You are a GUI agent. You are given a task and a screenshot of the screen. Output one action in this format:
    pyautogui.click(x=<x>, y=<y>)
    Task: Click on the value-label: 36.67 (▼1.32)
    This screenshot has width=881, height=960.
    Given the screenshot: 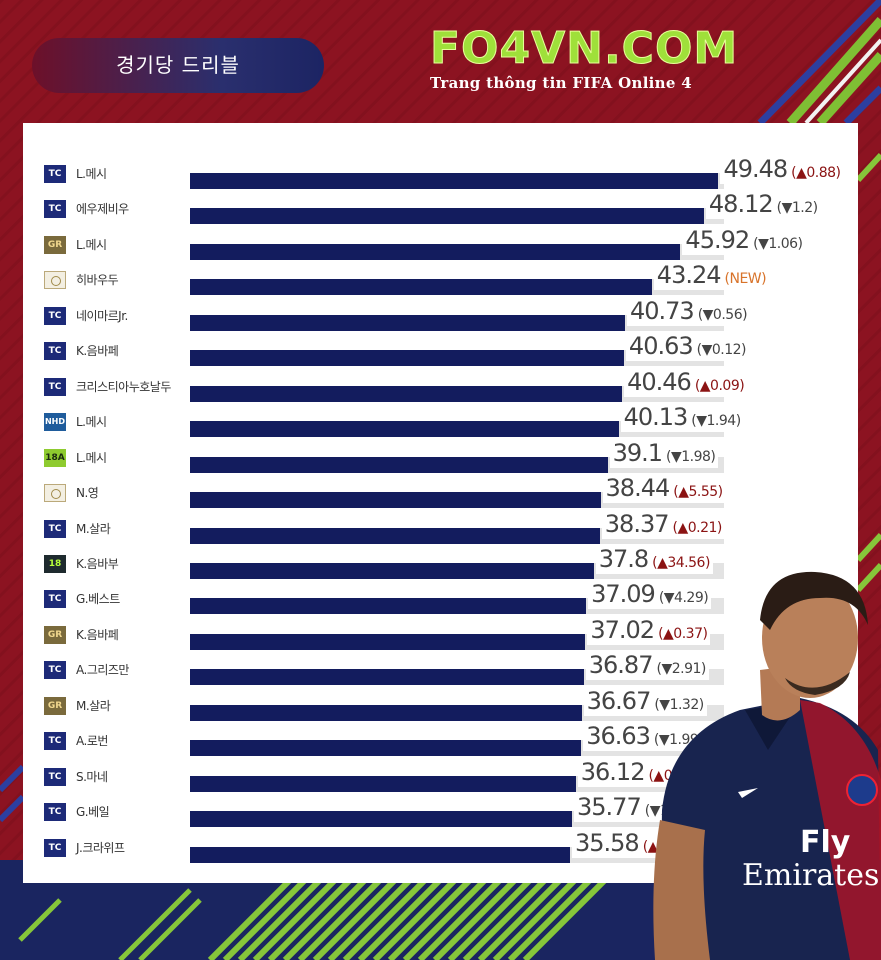 What is the action you would take?
    pyautogui.click(x=645, y=700)
    